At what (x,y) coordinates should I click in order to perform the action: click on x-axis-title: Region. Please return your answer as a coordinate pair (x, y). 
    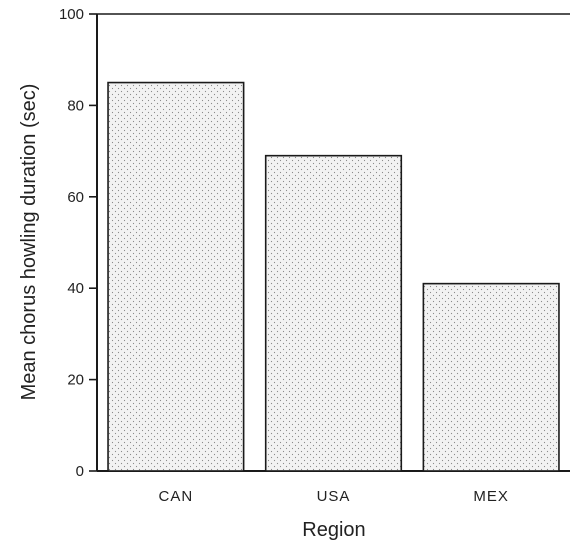
    Looking at the image, I should click on (333, 530).